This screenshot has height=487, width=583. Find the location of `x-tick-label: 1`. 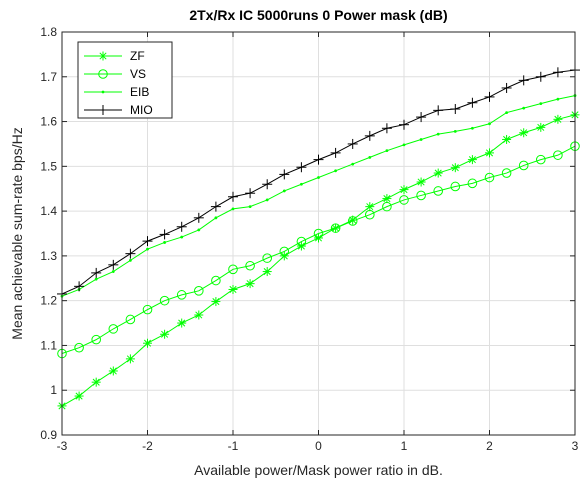

x-tick-label: 1 is located at coordinates (404, 446).